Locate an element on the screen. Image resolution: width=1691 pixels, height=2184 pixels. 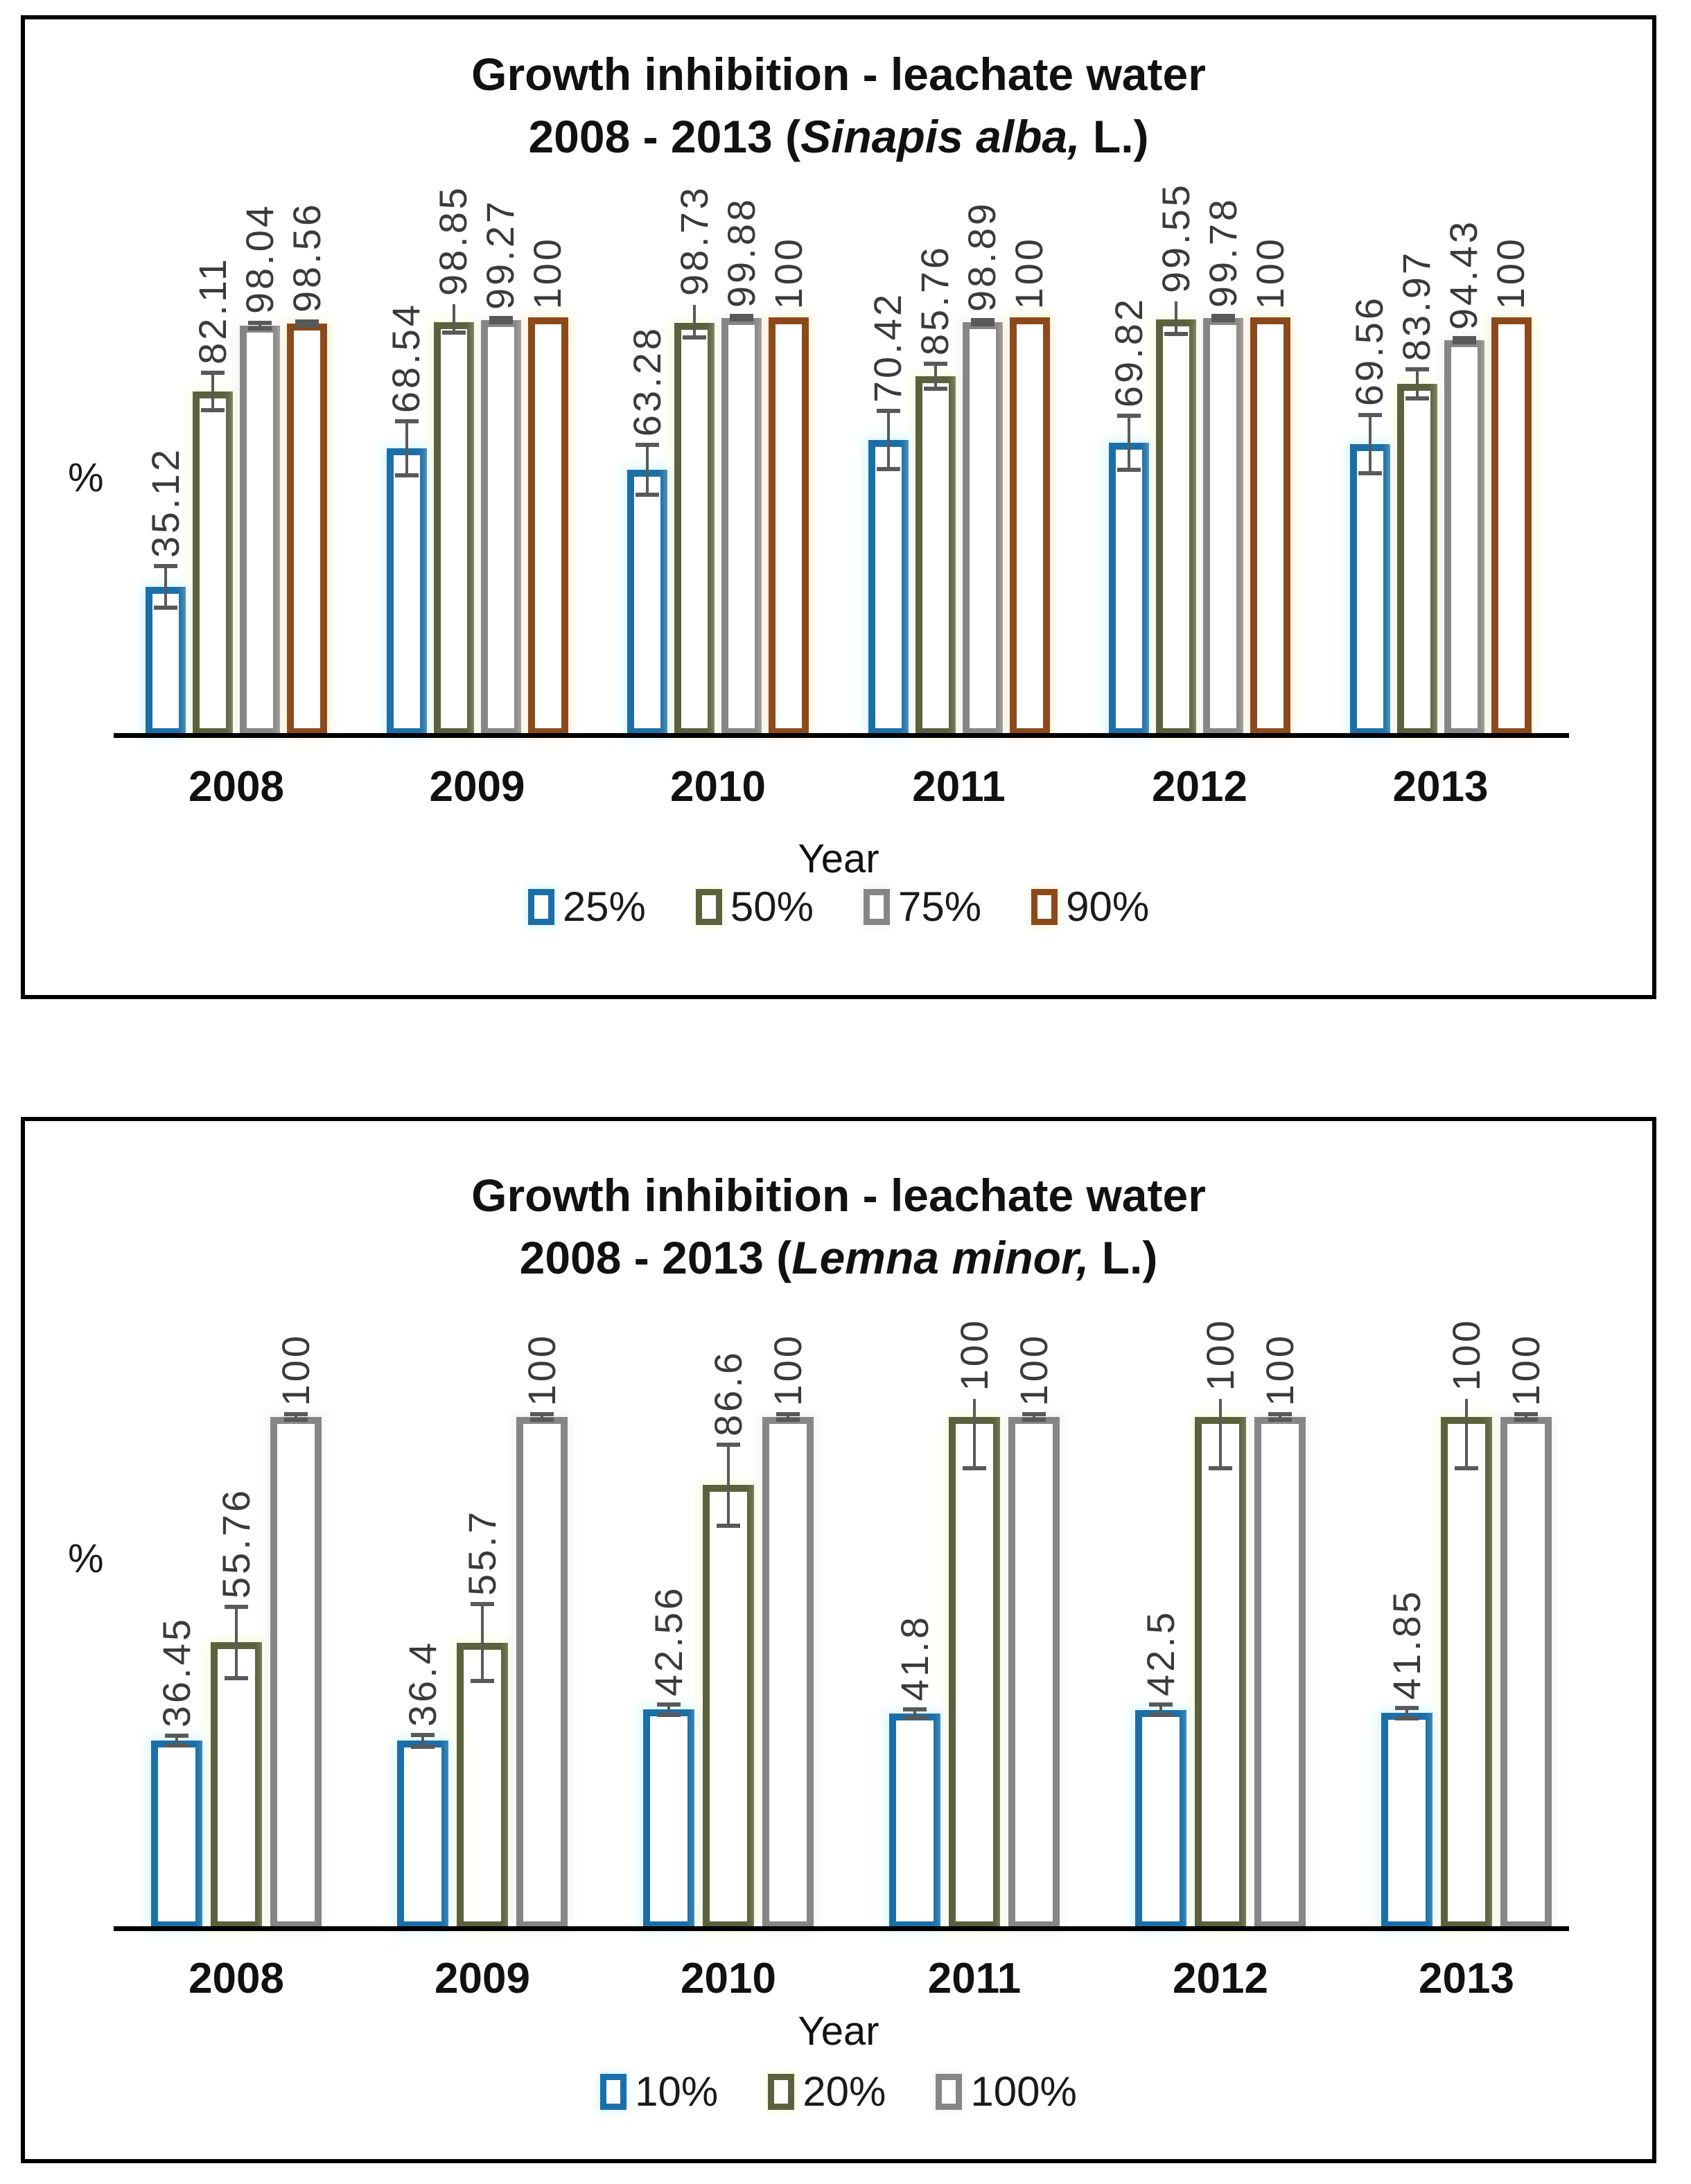
x-tick-label: 2013 is located at coordinates (1441, 787).